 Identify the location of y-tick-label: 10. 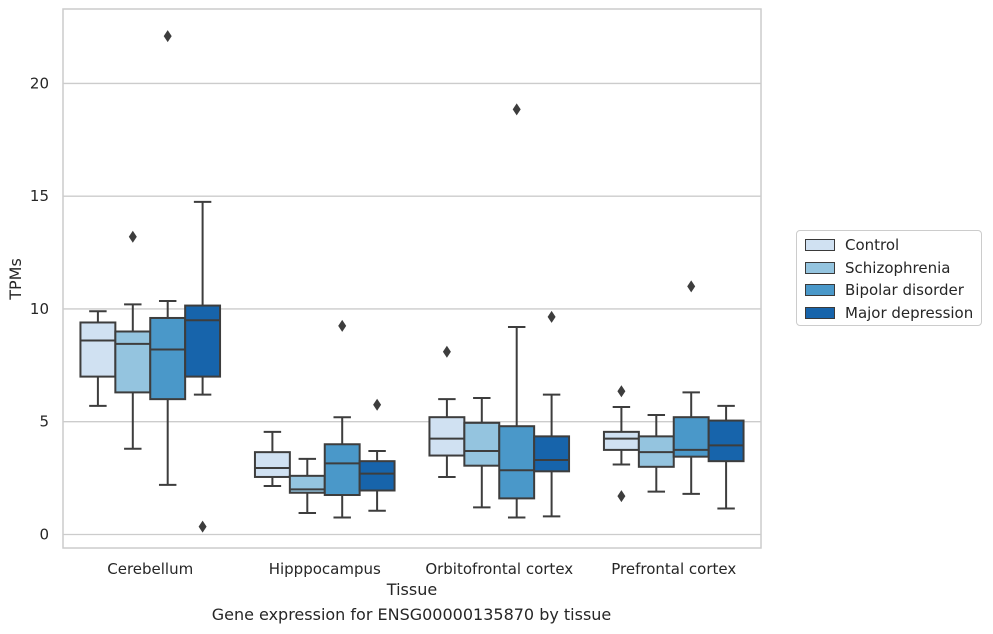
(39, 309).